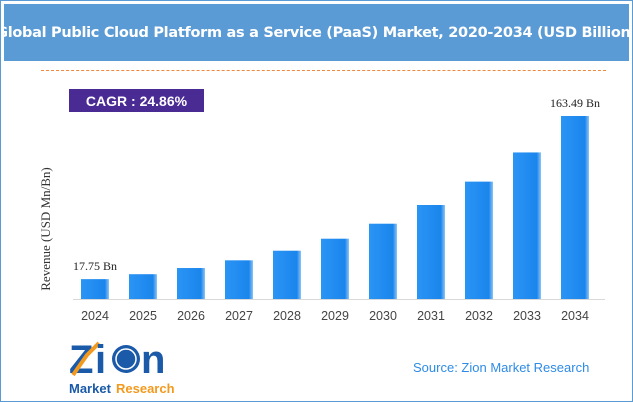 This screenshot has height=402, width=633. What do you see at coordinates (527, 225) in the screenshot?
I see `bar-2033` at bounding box center [527, 225].